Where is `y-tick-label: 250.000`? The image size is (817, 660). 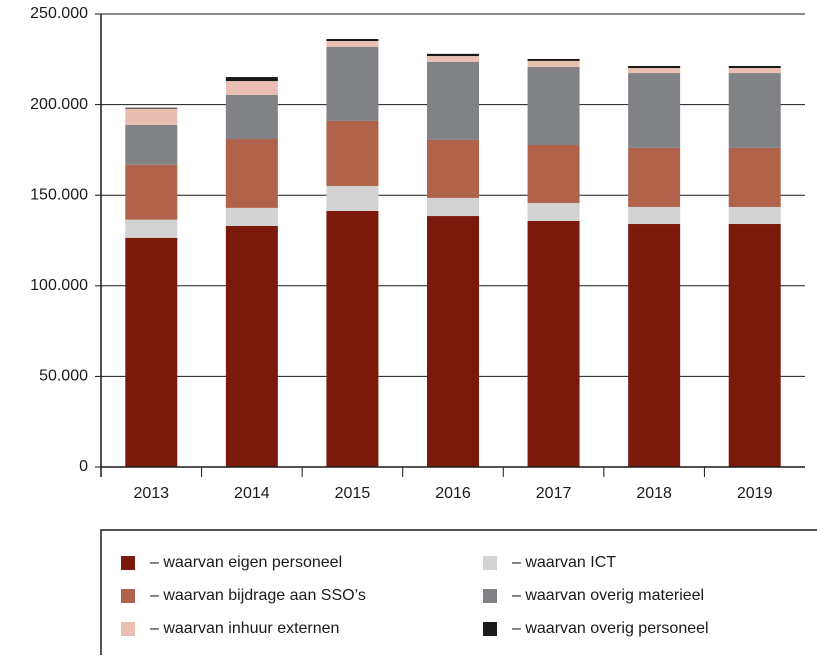
y-tick-label: 250.000 is located at coordinates (59, 13).